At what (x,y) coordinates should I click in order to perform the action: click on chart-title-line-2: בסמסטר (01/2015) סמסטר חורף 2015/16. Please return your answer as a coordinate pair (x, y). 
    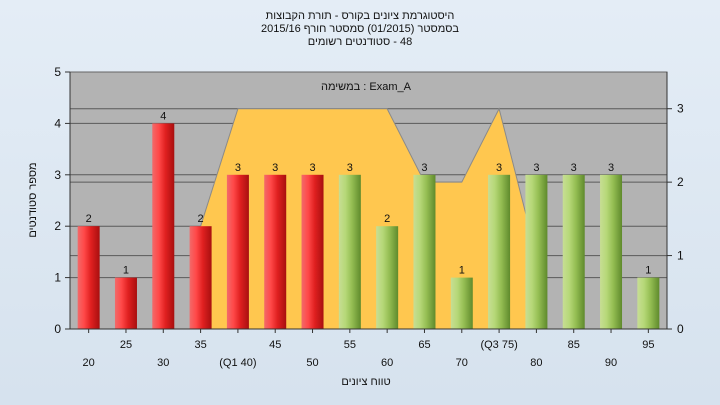
    Looking at the image, I should click on (360, 29).